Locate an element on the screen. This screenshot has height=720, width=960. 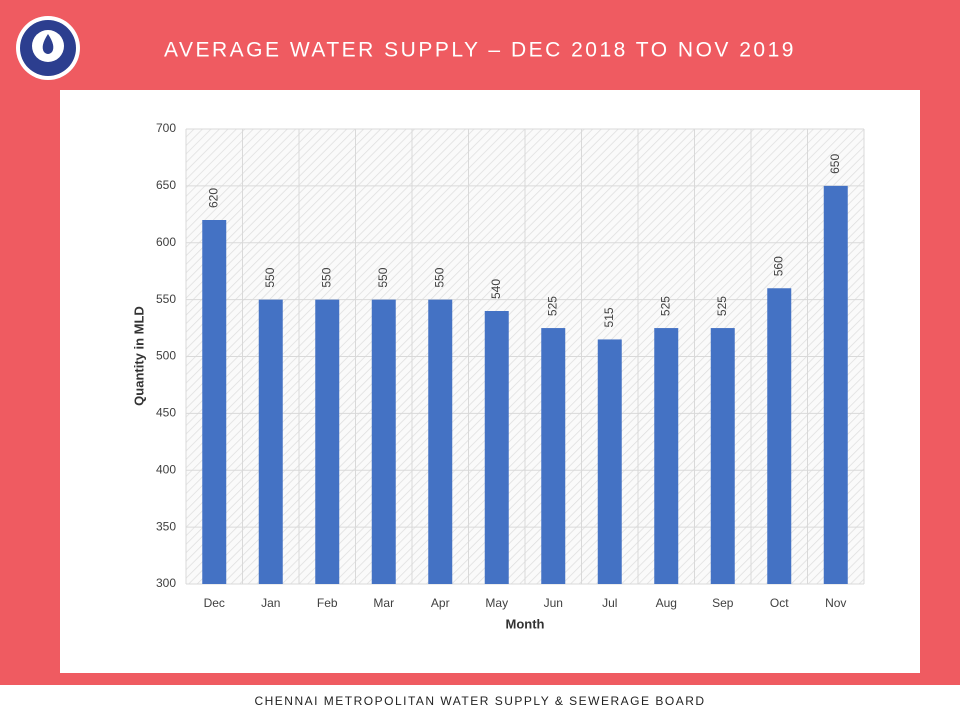
y-tick-label: 550 is located at coordinates (166, 299).